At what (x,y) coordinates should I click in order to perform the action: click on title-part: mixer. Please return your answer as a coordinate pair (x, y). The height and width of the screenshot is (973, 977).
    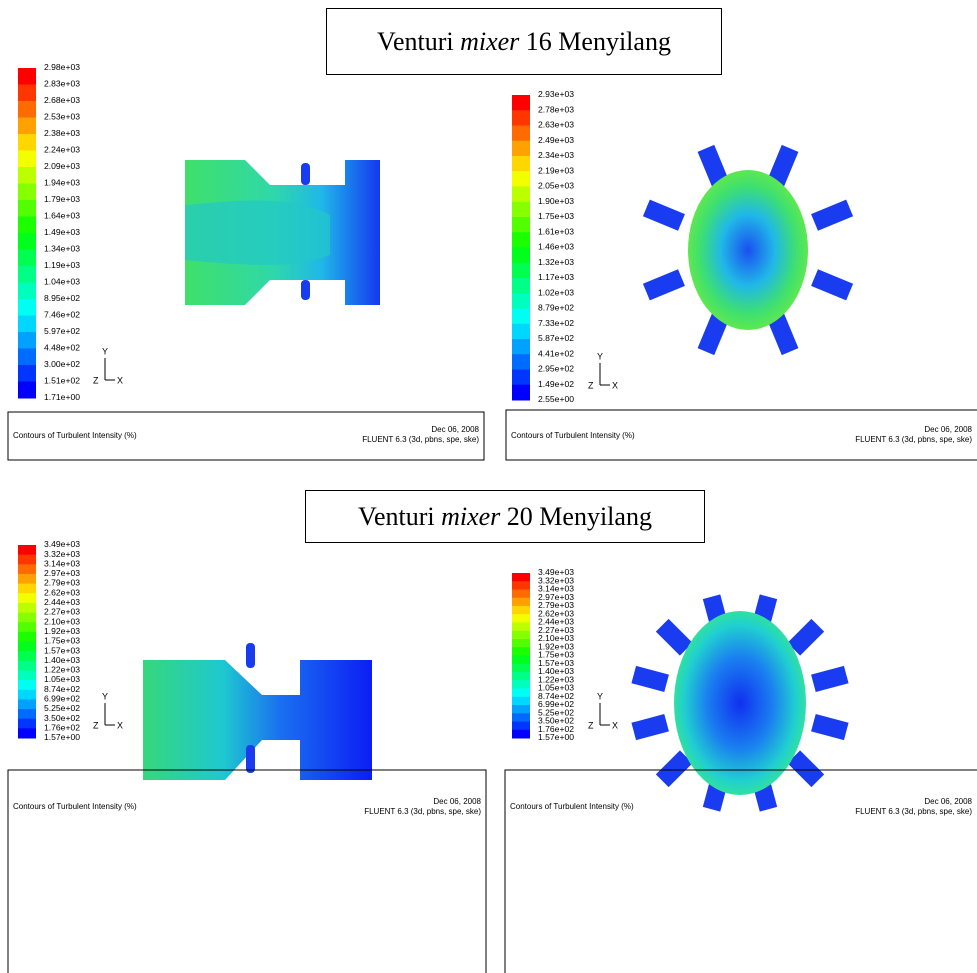
    Looking at the image, I should click on (490, 41).